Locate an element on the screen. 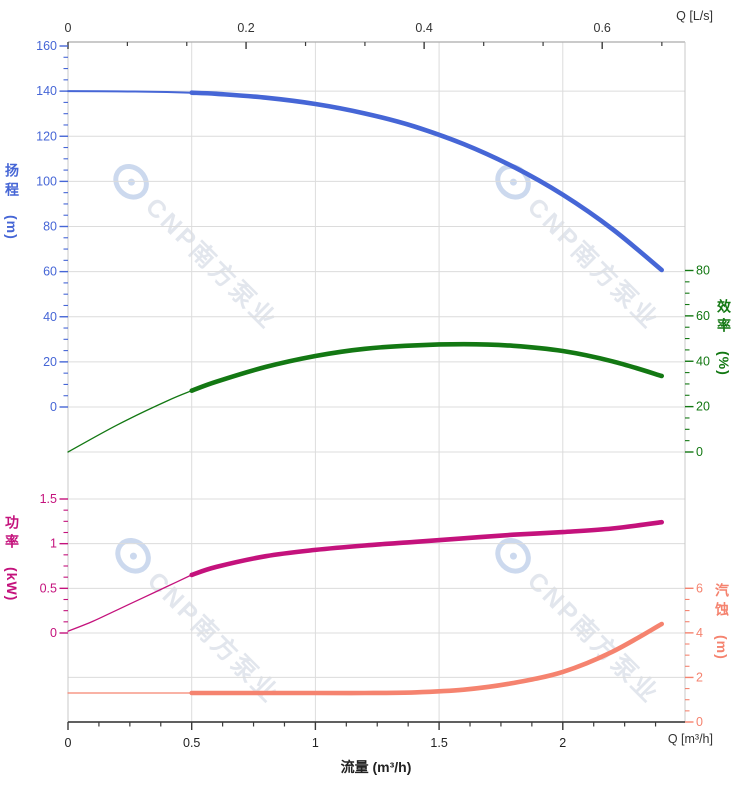  bottom-axis-tick-label: 1.5 is located at coordinates (438, 743).